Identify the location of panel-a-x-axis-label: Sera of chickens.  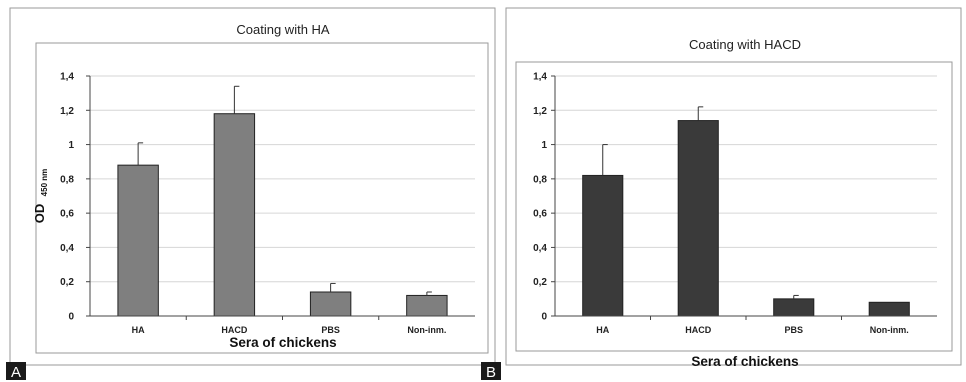
(282, 342).